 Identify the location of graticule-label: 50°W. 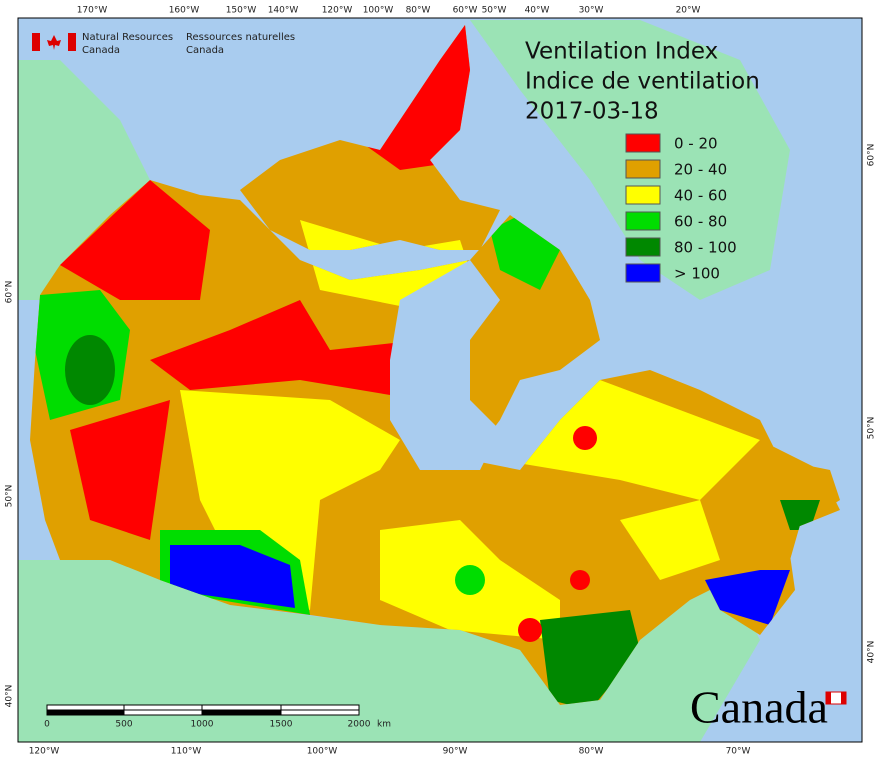
(494, 11).